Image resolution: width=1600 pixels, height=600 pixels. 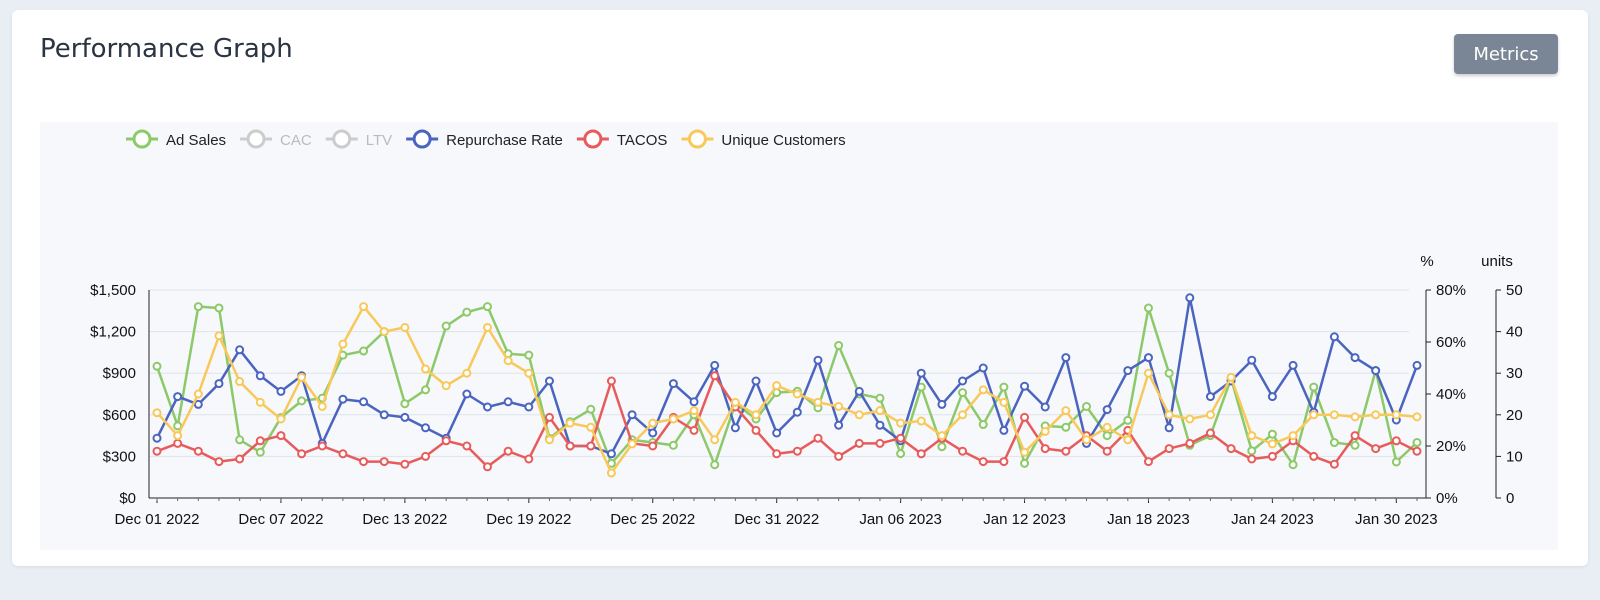 What do you see at coordinates (1451, 342) in the screenshot?
I see `y-right-pct-tick-label: 60%` at bounding box center [1451, 342].